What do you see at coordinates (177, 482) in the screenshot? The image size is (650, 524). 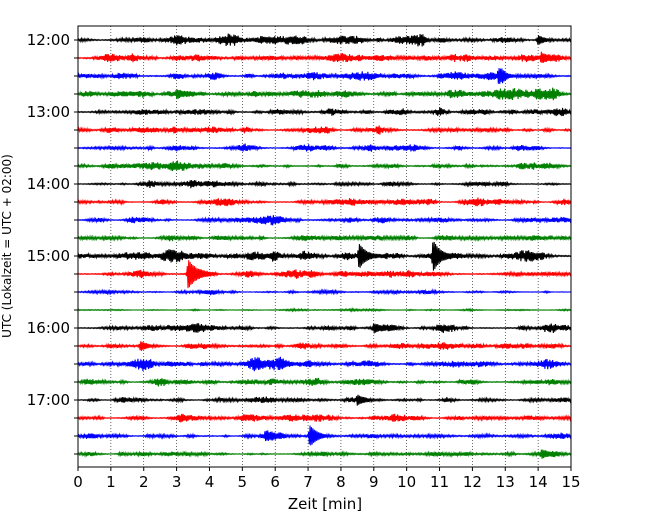 I see `x-tick-label: 3` at bounding box center [177, 482].